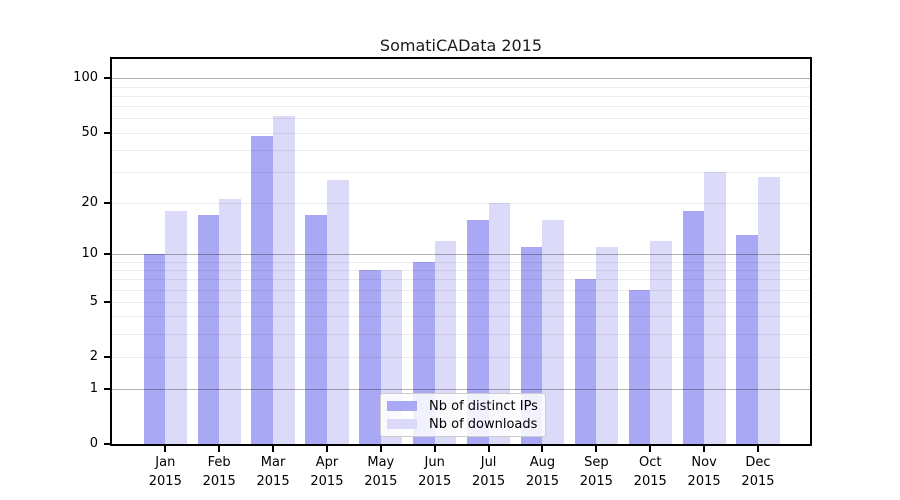 This screenshot has height=500, width=900. I want to click on legend: Nb of distinct IPs Nb of downloads, so click(463, 415).